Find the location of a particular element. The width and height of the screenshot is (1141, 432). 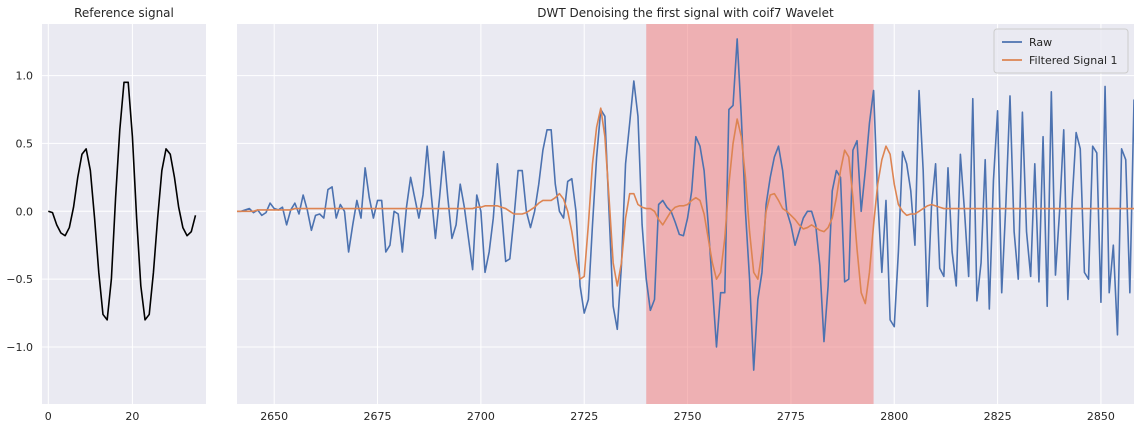

x-tick-label: 20 is located at coordinates (132, 416).